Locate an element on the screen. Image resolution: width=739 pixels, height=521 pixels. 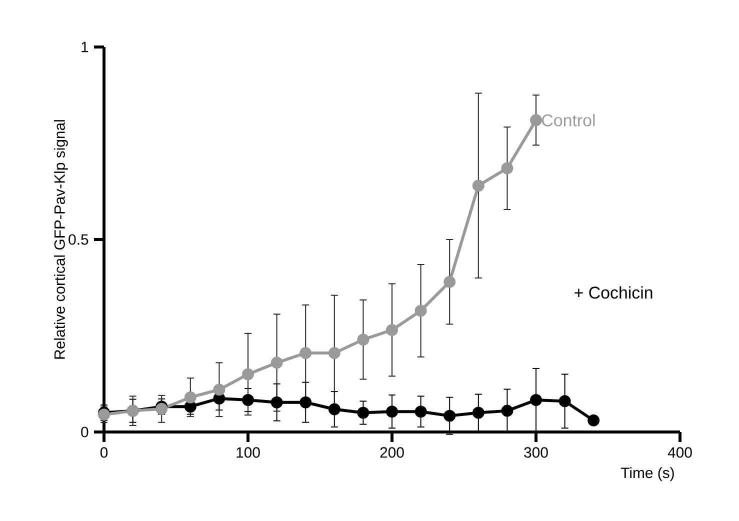
y-tick-label: 0 is located at coordinates (84, 432).